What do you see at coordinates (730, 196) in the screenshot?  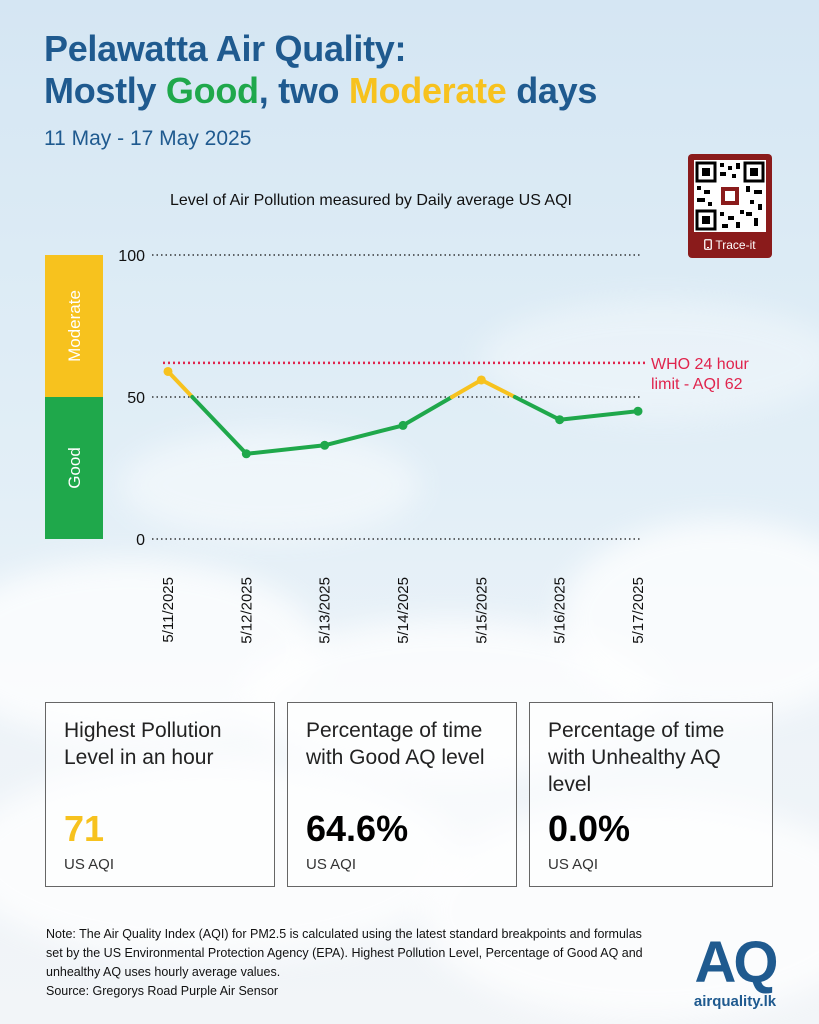 I see `qr-pattern` at bounding box center [730, 196].